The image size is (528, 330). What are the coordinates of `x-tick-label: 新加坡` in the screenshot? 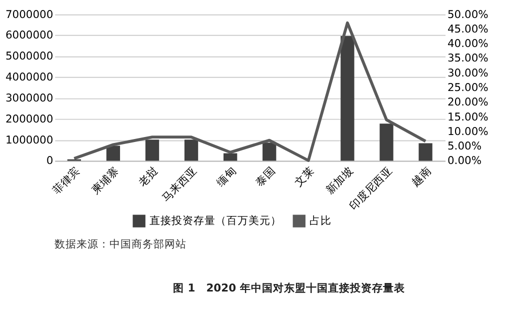 It's located at (339, 180).